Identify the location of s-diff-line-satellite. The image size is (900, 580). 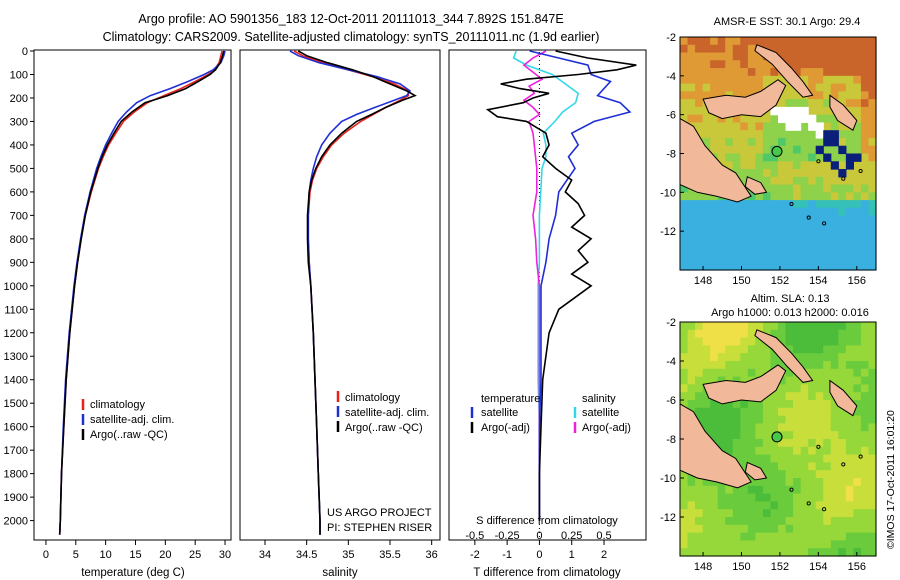
(546, 285).